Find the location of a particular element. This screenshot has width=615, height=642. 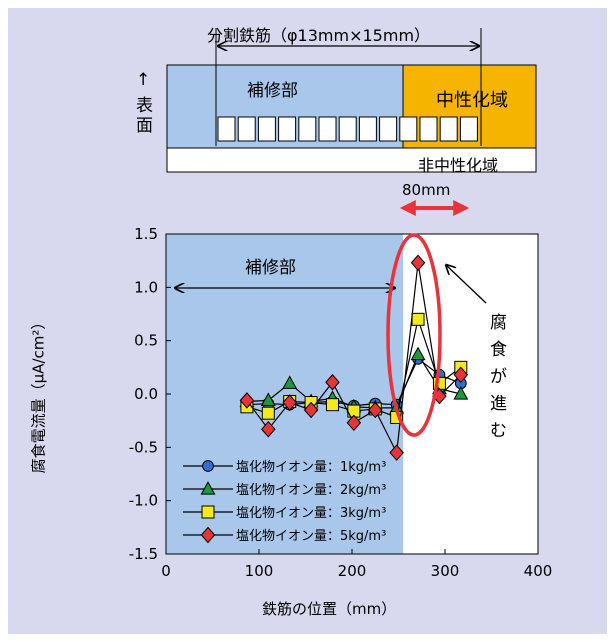

distance-label: 80mm is located at coordinates (426, 190).